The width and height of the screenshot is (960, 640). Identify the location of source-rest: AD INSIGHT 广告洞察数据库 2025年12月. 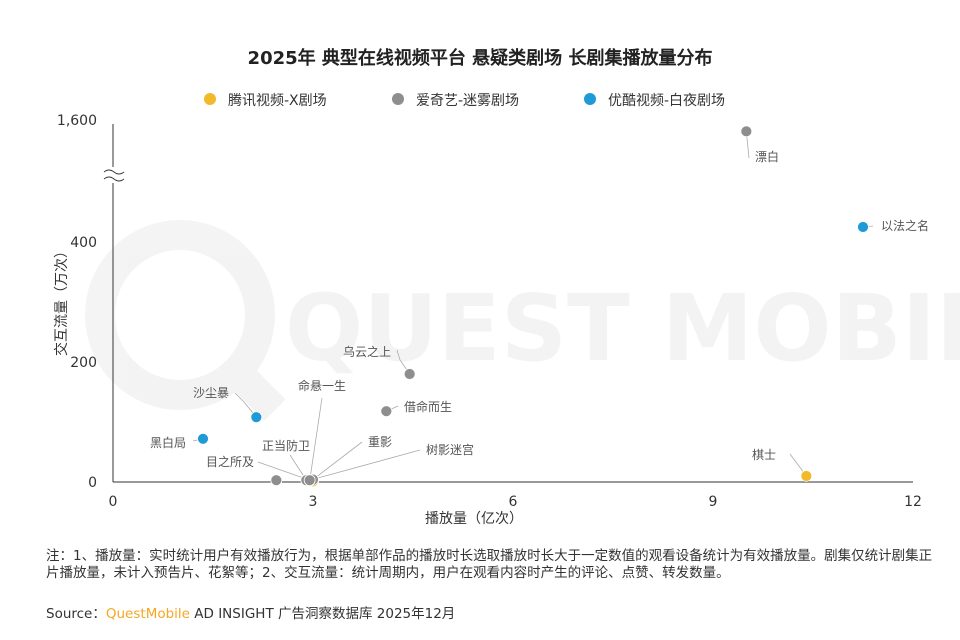
(322, 614).